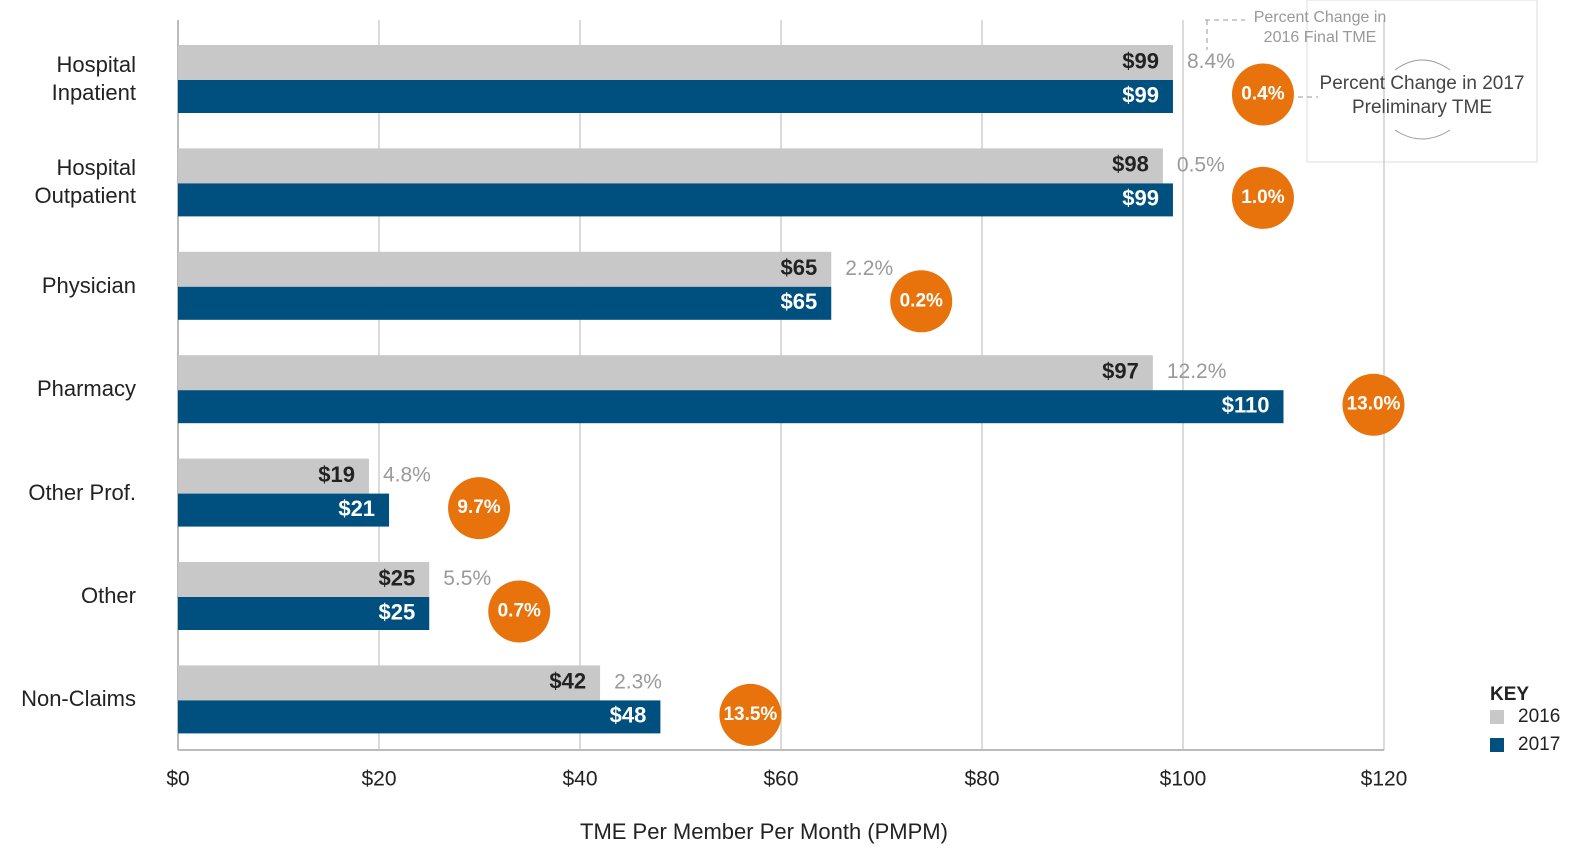 The width and height of the screenshot is (1577, 851). Describe the element at coordinates (1320, 27) in the screenshot. I see `annotation: Percent Change in 2016 Final TME` at that location.